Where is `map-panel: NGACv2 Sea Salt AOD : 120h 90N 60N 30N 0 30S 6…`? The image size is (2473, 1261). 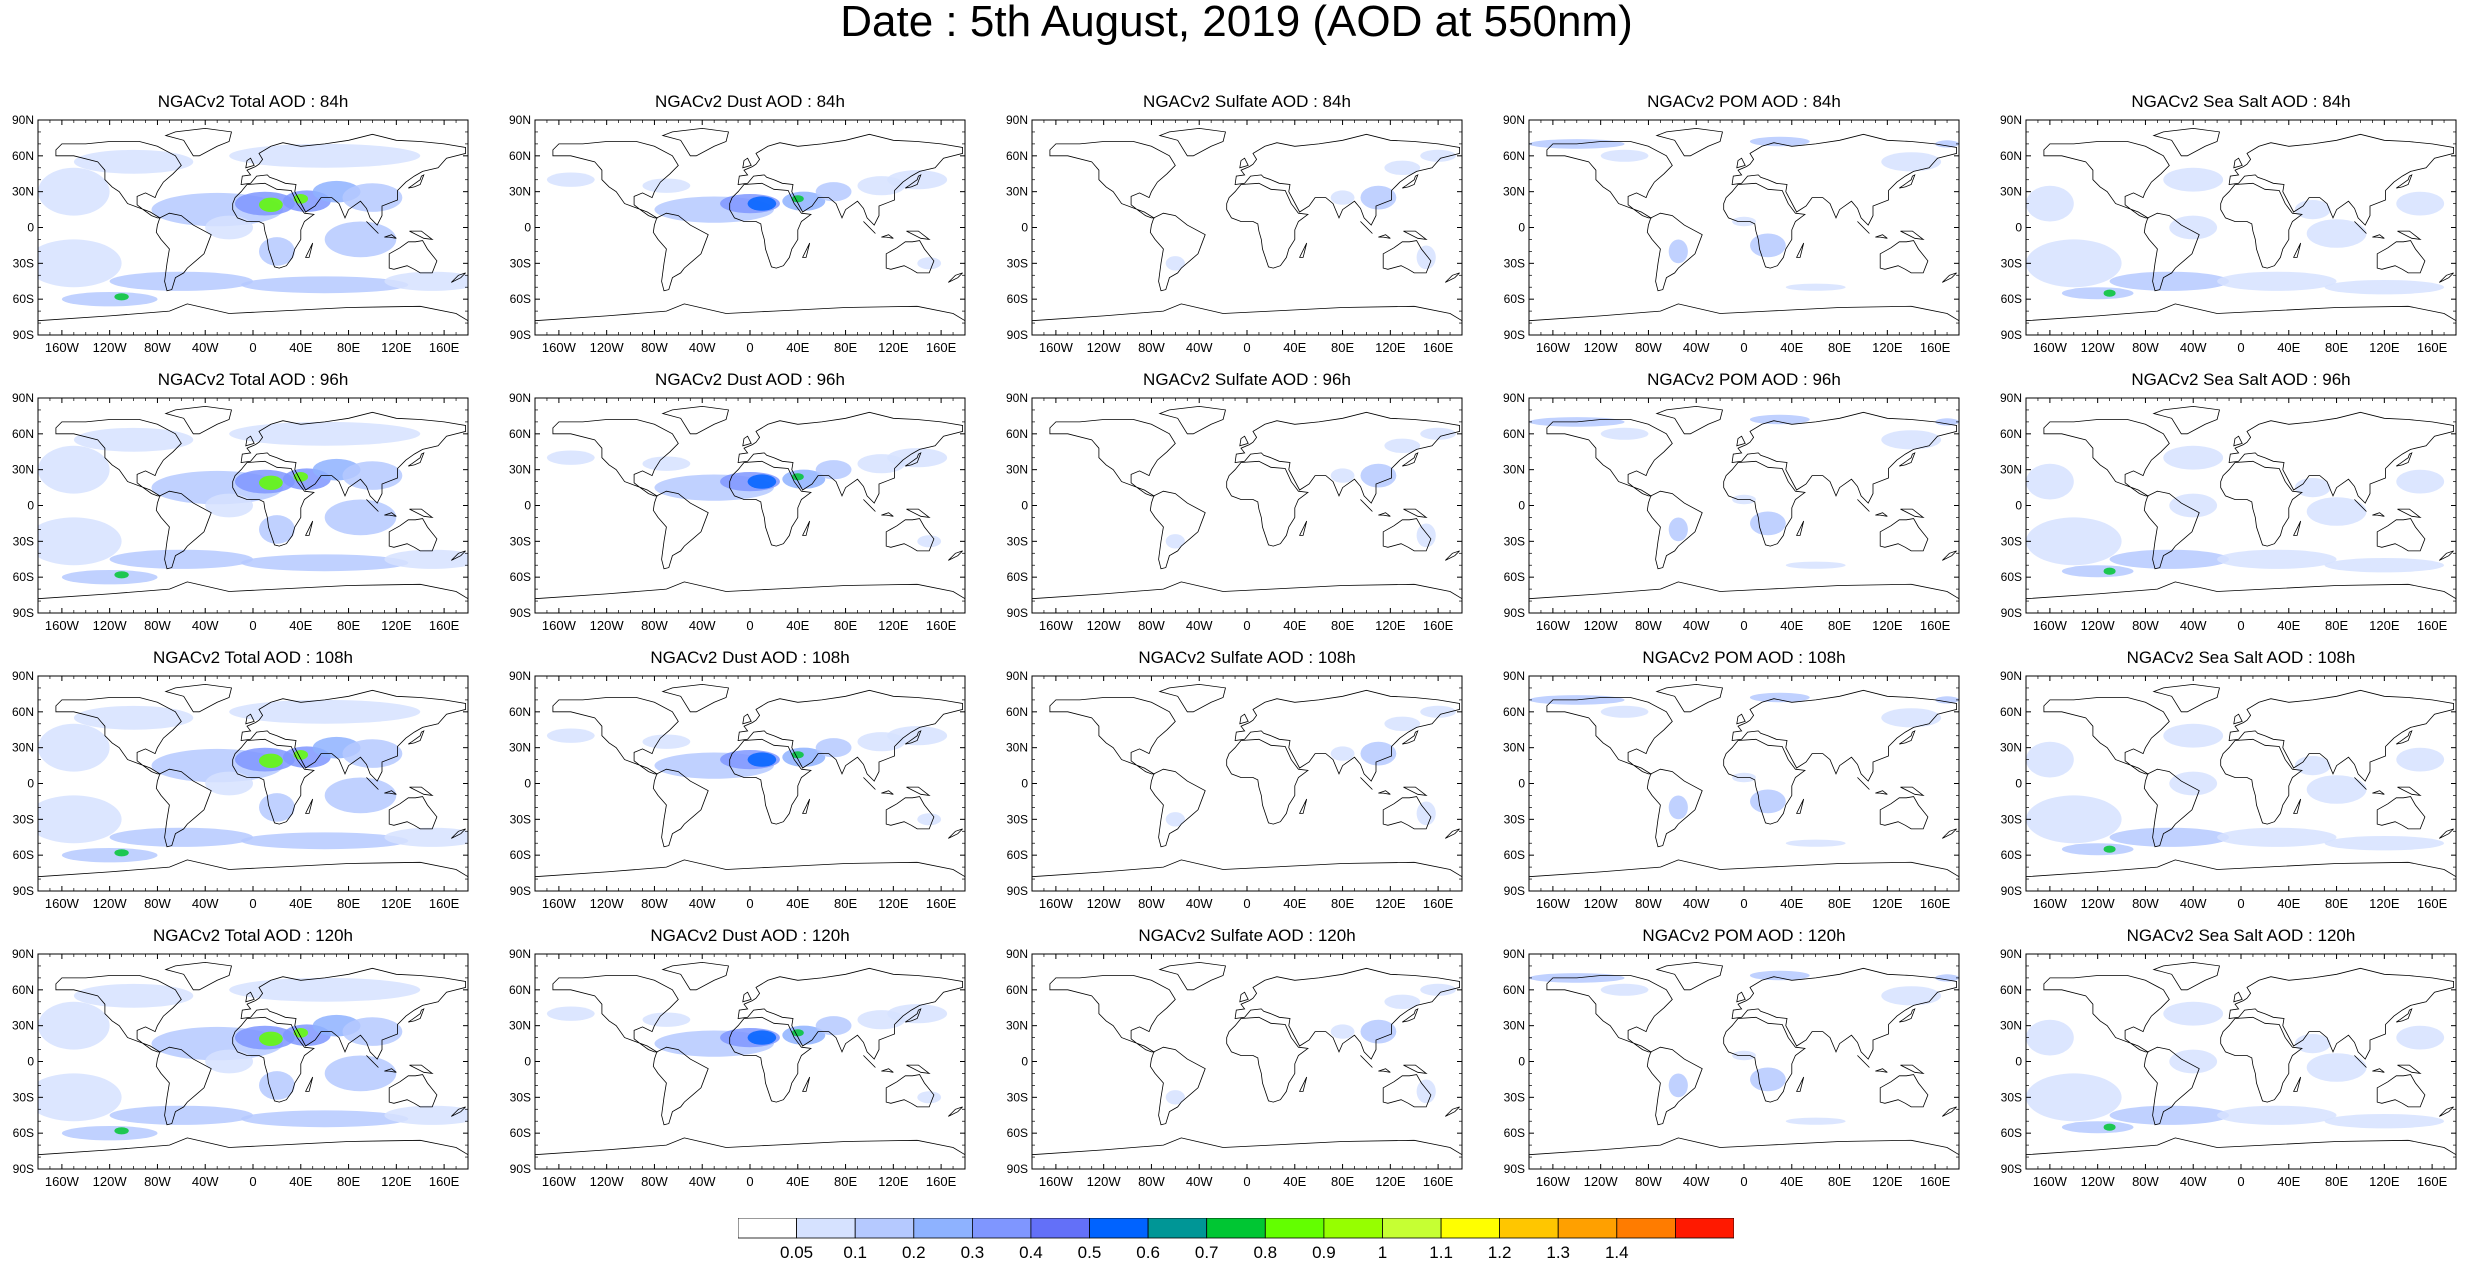
map-panel: NGACv2 Sea Salt AOD : 120h 90N 60N 30N 0 30S 6… is located at coordinates (2221, 1057).